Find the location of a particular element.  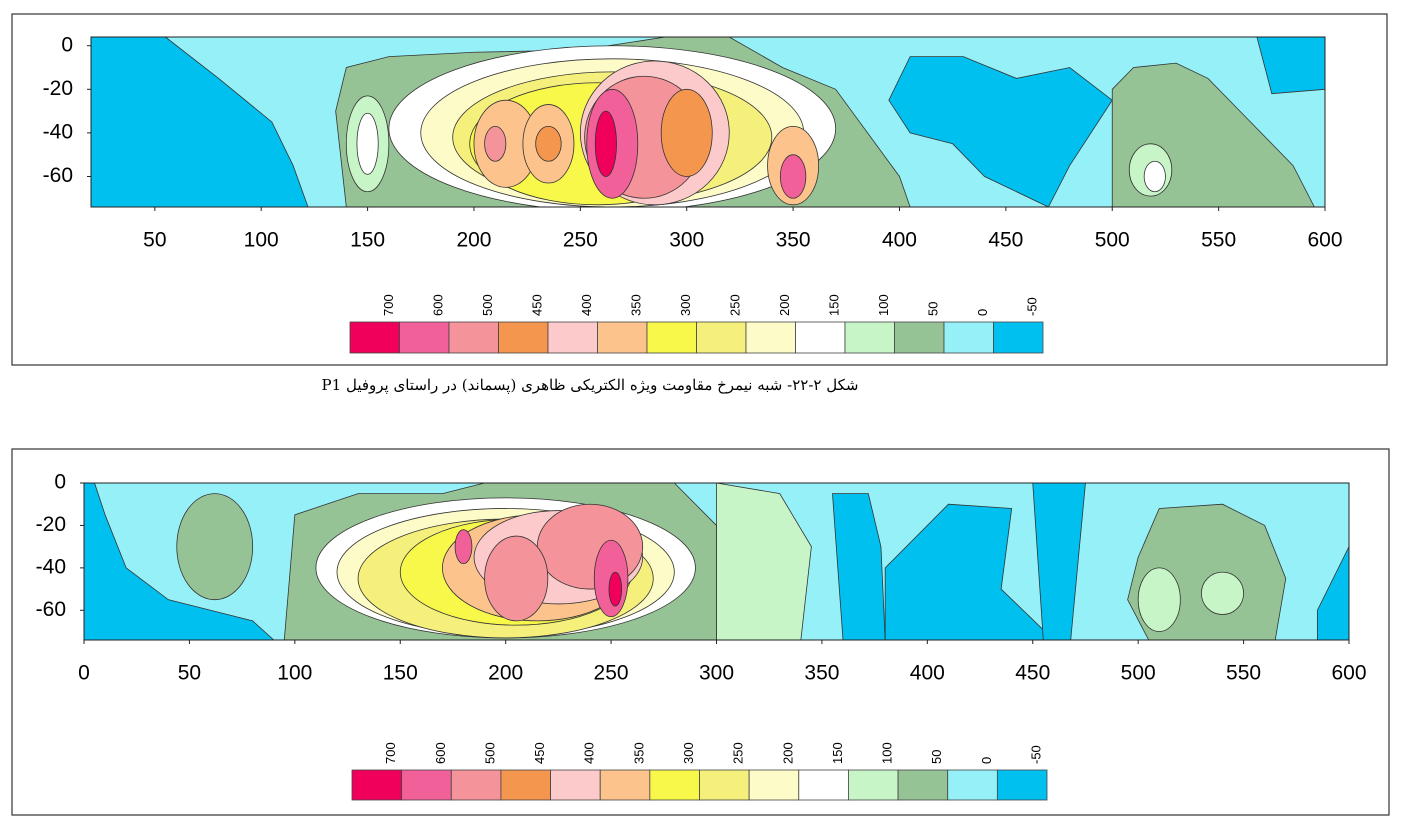

x-tick-label: 450 is located at coordinates (1005, 240).